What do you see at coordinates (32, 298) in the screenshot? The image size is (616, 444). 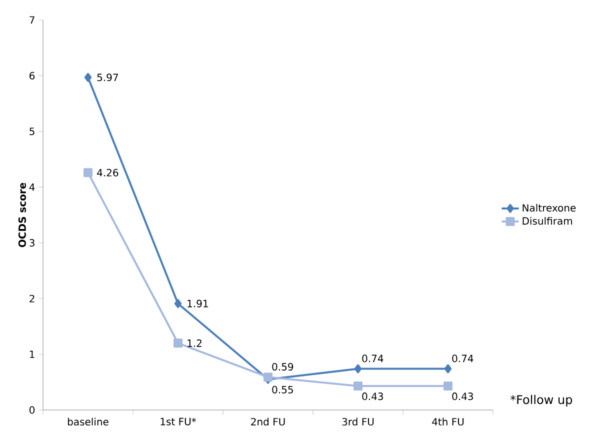 I see `y-tick-label: 2` at bounding box center [32, 298].